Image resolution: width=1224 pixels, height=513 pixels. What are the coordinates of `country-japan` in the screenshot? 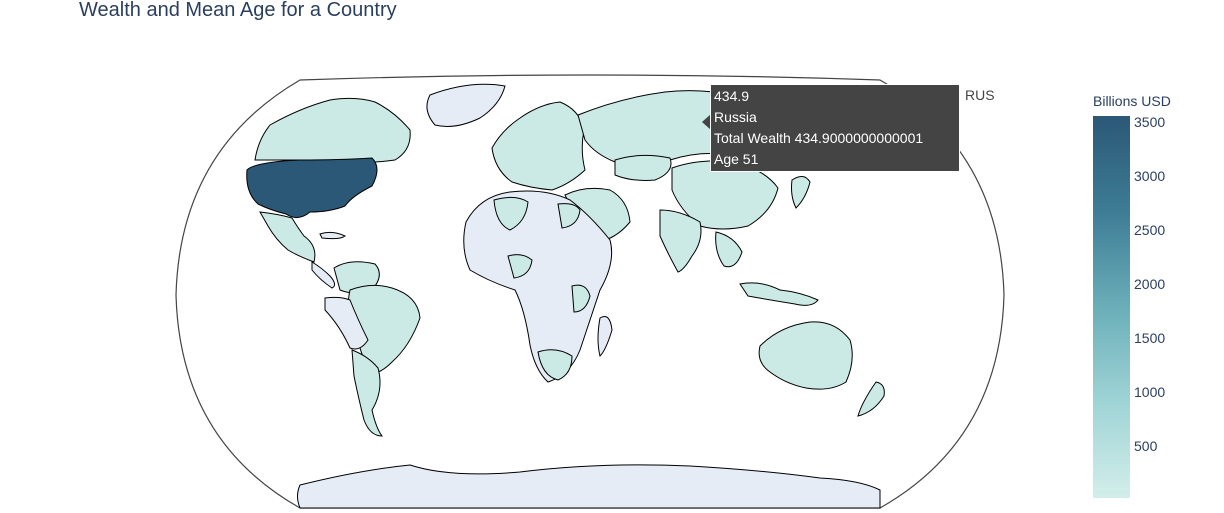 It's located at (801, 192).